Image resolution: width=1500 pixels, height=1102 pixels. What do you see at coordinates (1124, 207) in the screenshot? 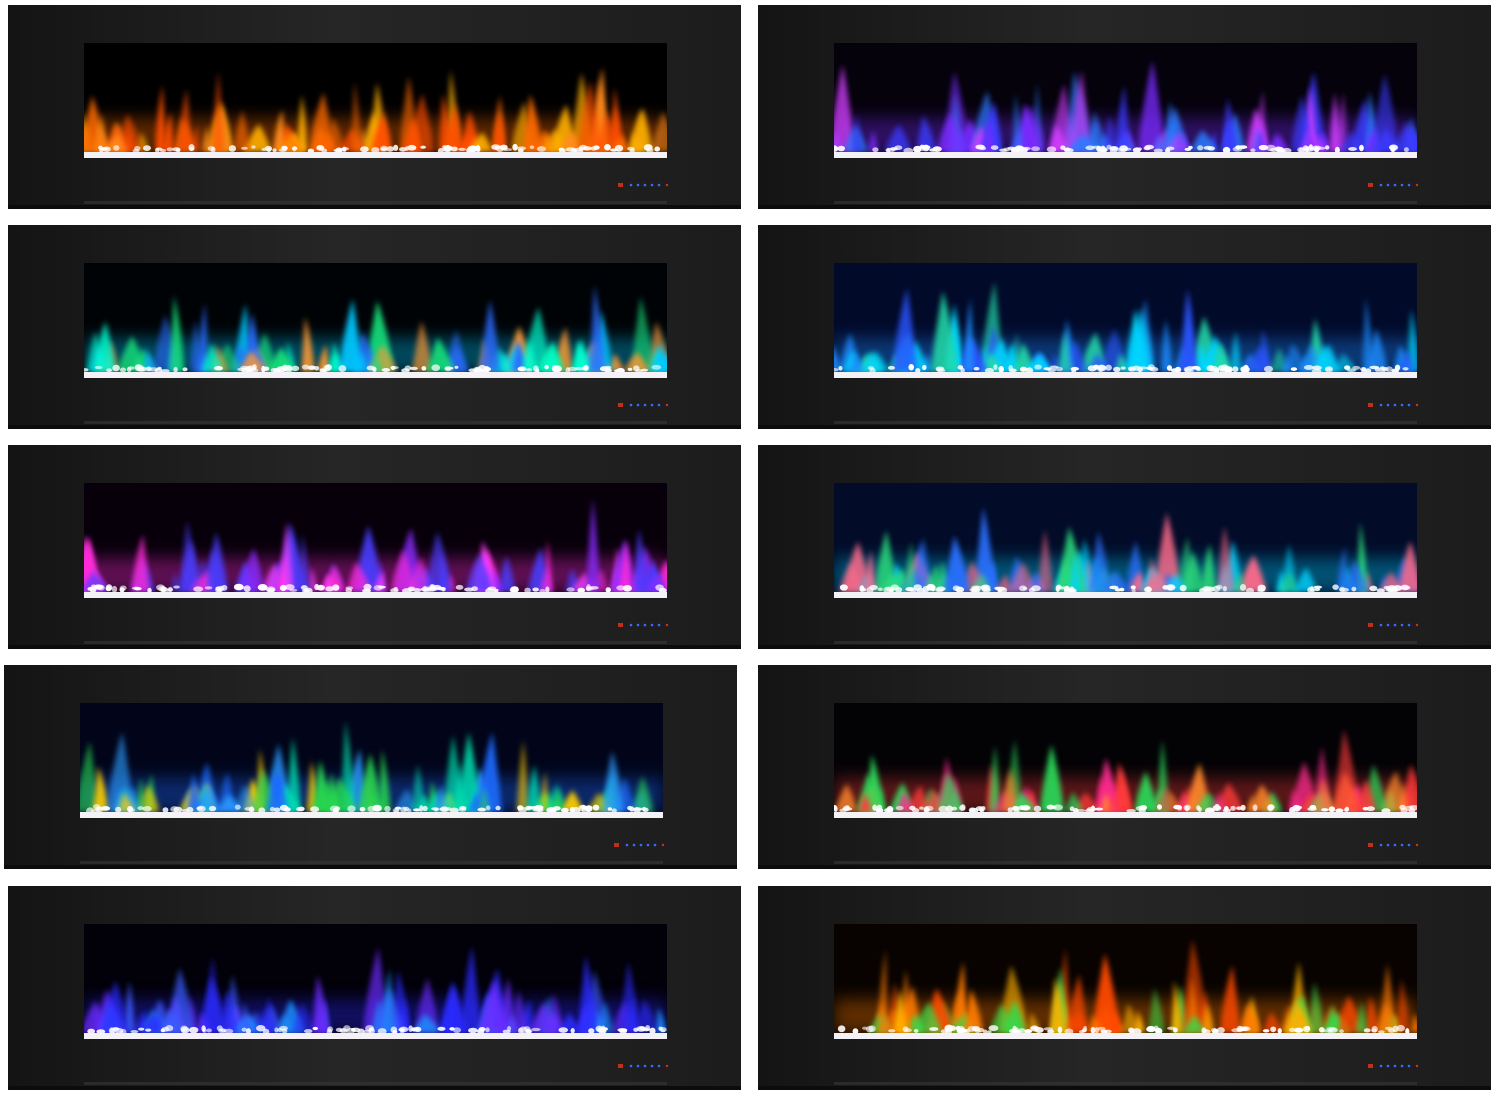
I see `panel-bottom-edge` at bounding box center [1124, 207].